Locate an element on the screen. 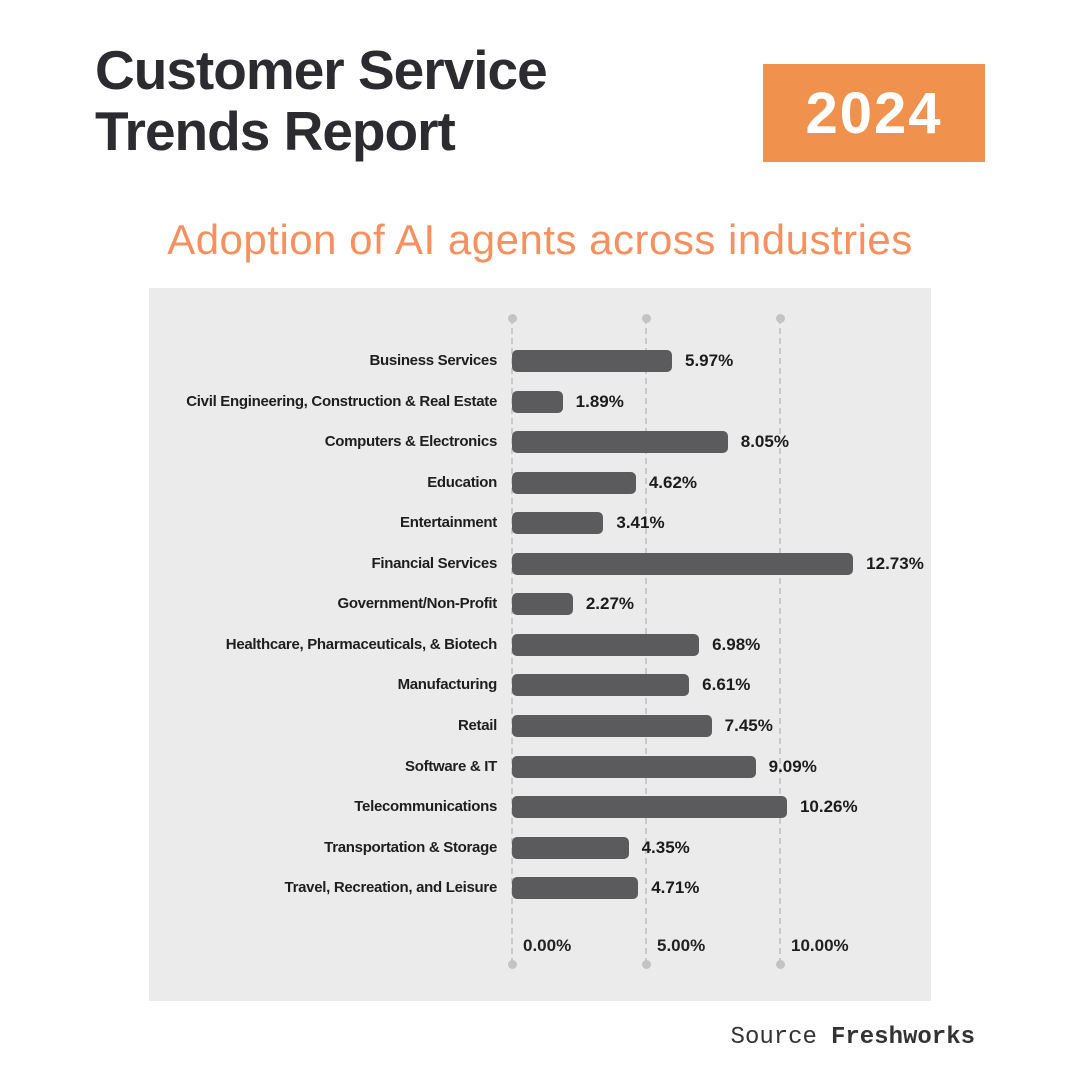  value-label: 10.26% is located at coordinates (828, 807).